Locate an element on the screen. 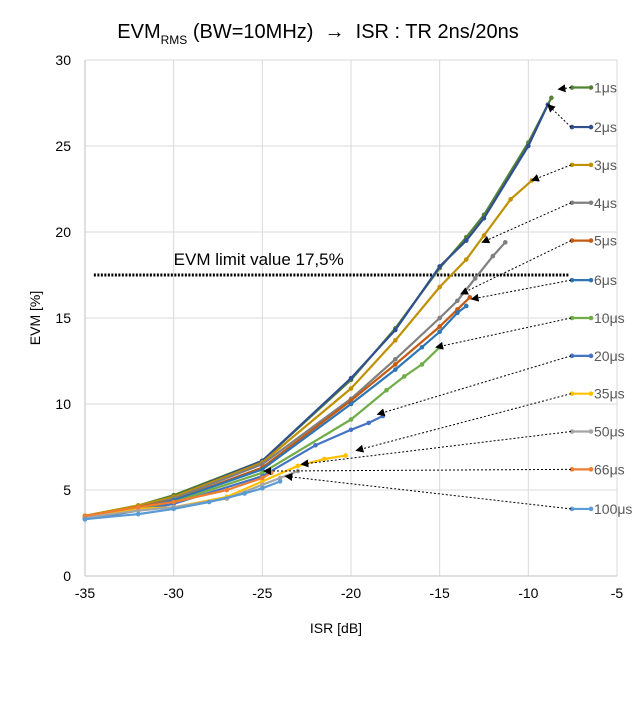 This screenshot has width=636, height=710. x-tick-label: -35 is located at coordinates (85, 593).